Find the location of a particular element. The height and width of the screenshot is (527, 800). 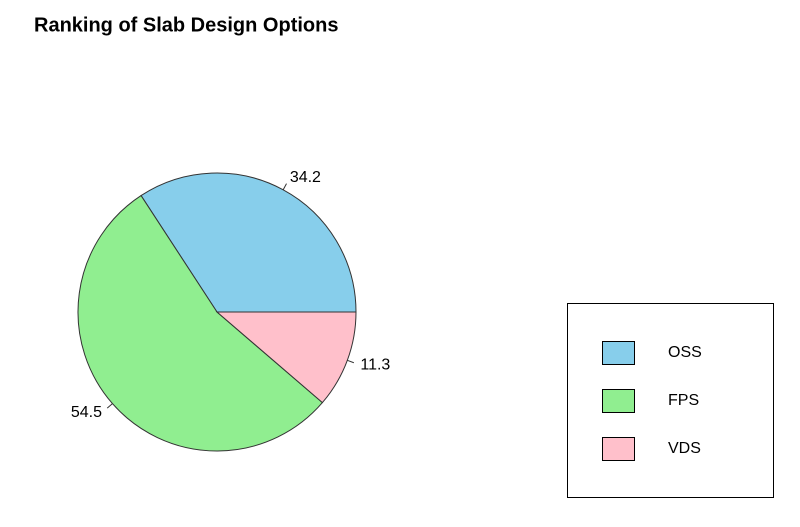

chart-title: Ranking of Slab Design Options is located at coordinates (186, 25).